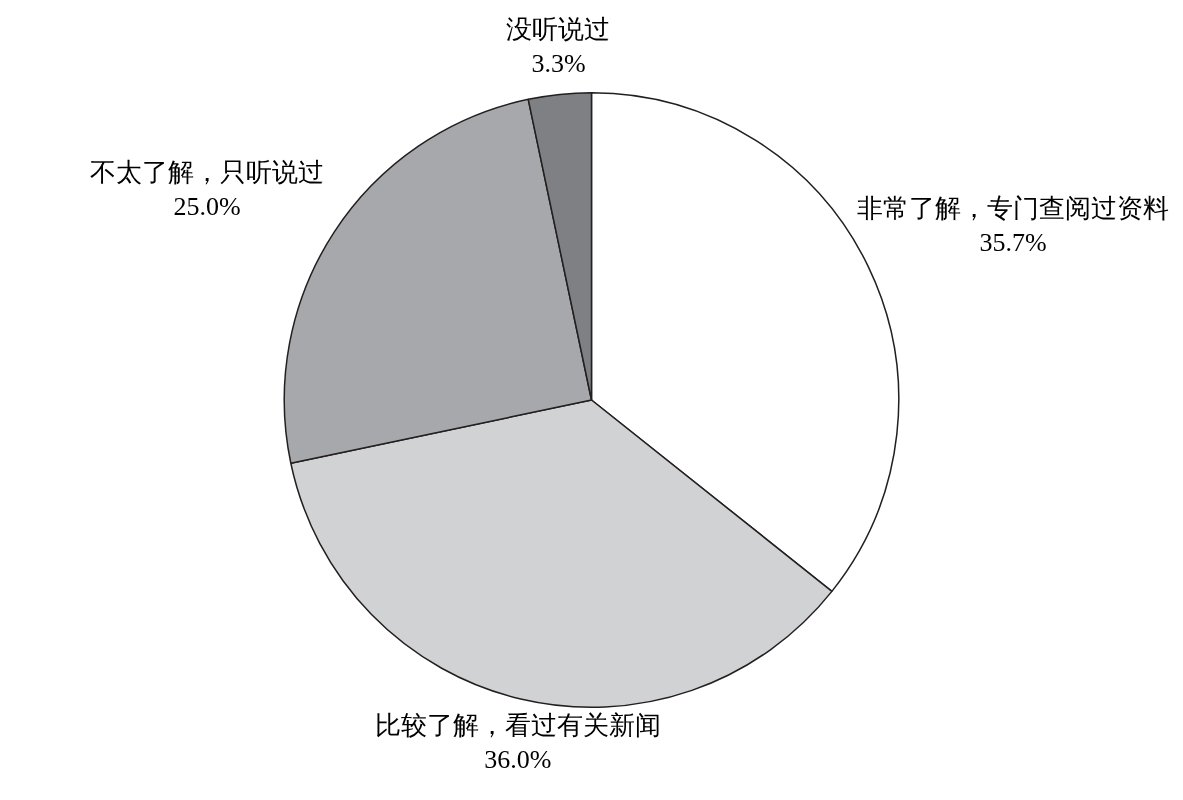  Describe the element at coordinates (1013, 243) in the screenshot. I see `data-label: 35.7%` at that location.